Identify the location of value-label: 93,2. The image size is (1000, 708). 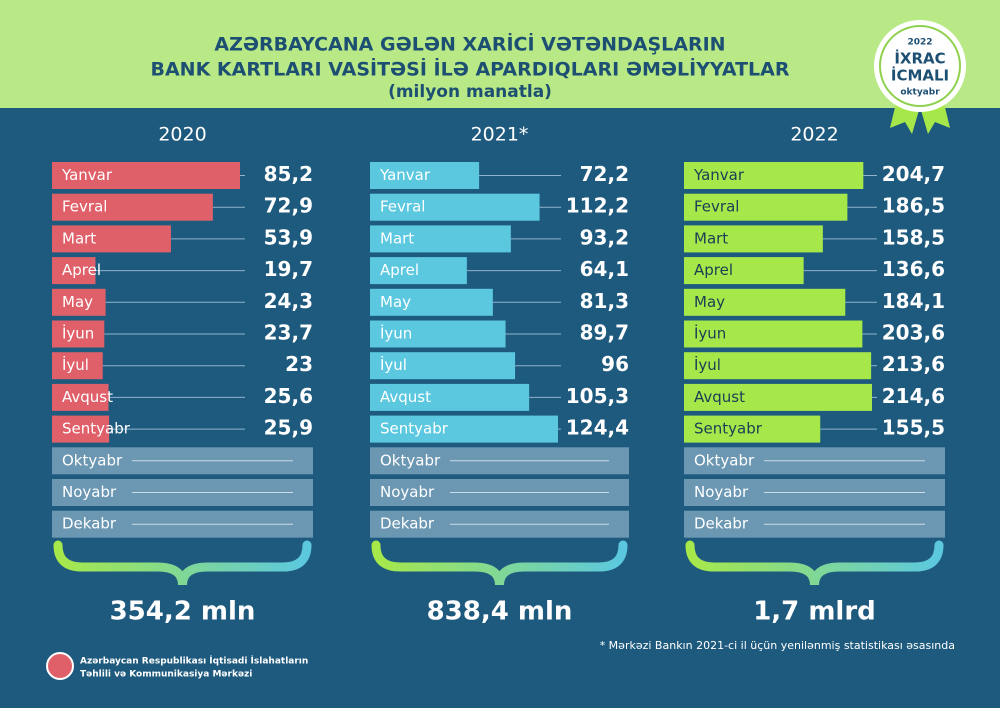
(604, 237).